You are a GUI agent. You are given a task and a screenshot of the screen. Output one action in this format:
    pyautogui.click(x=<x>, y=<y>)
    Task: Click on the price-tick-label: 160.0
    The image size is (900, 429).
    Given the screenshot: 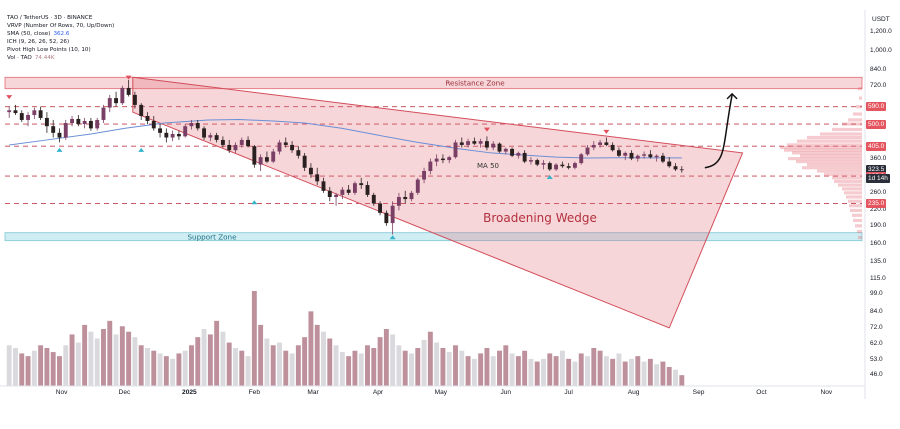 What is the action you would take?
    pyautogui.click(x=878, y=243)
    